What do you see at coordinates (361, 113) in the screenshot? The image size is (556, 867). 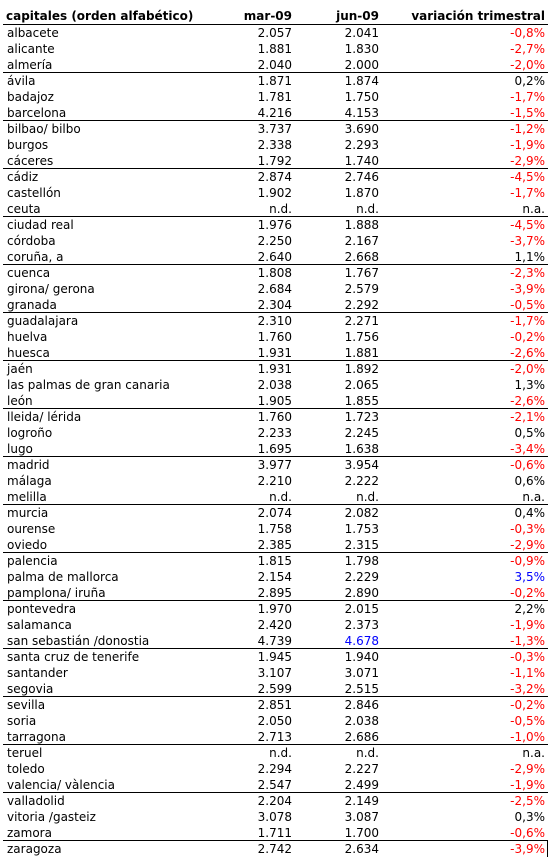 I see `value-jun-09: 4.153` at bounding box center [361, 113].